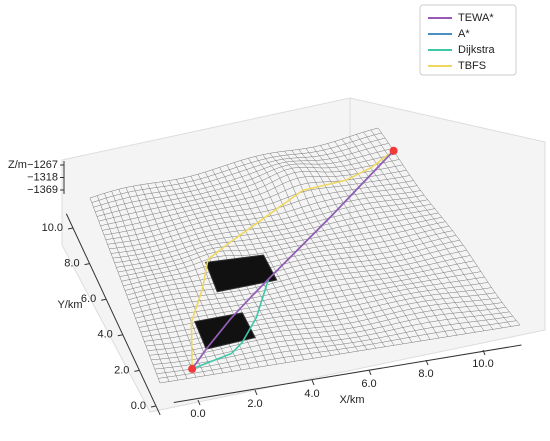 Image resolution: width=550 pixels, height=441 pixels. What do you see at coordinates (42, 177) in the screenshot?
I see `z-tick-label: −1318` at bounding box center [42, 177].